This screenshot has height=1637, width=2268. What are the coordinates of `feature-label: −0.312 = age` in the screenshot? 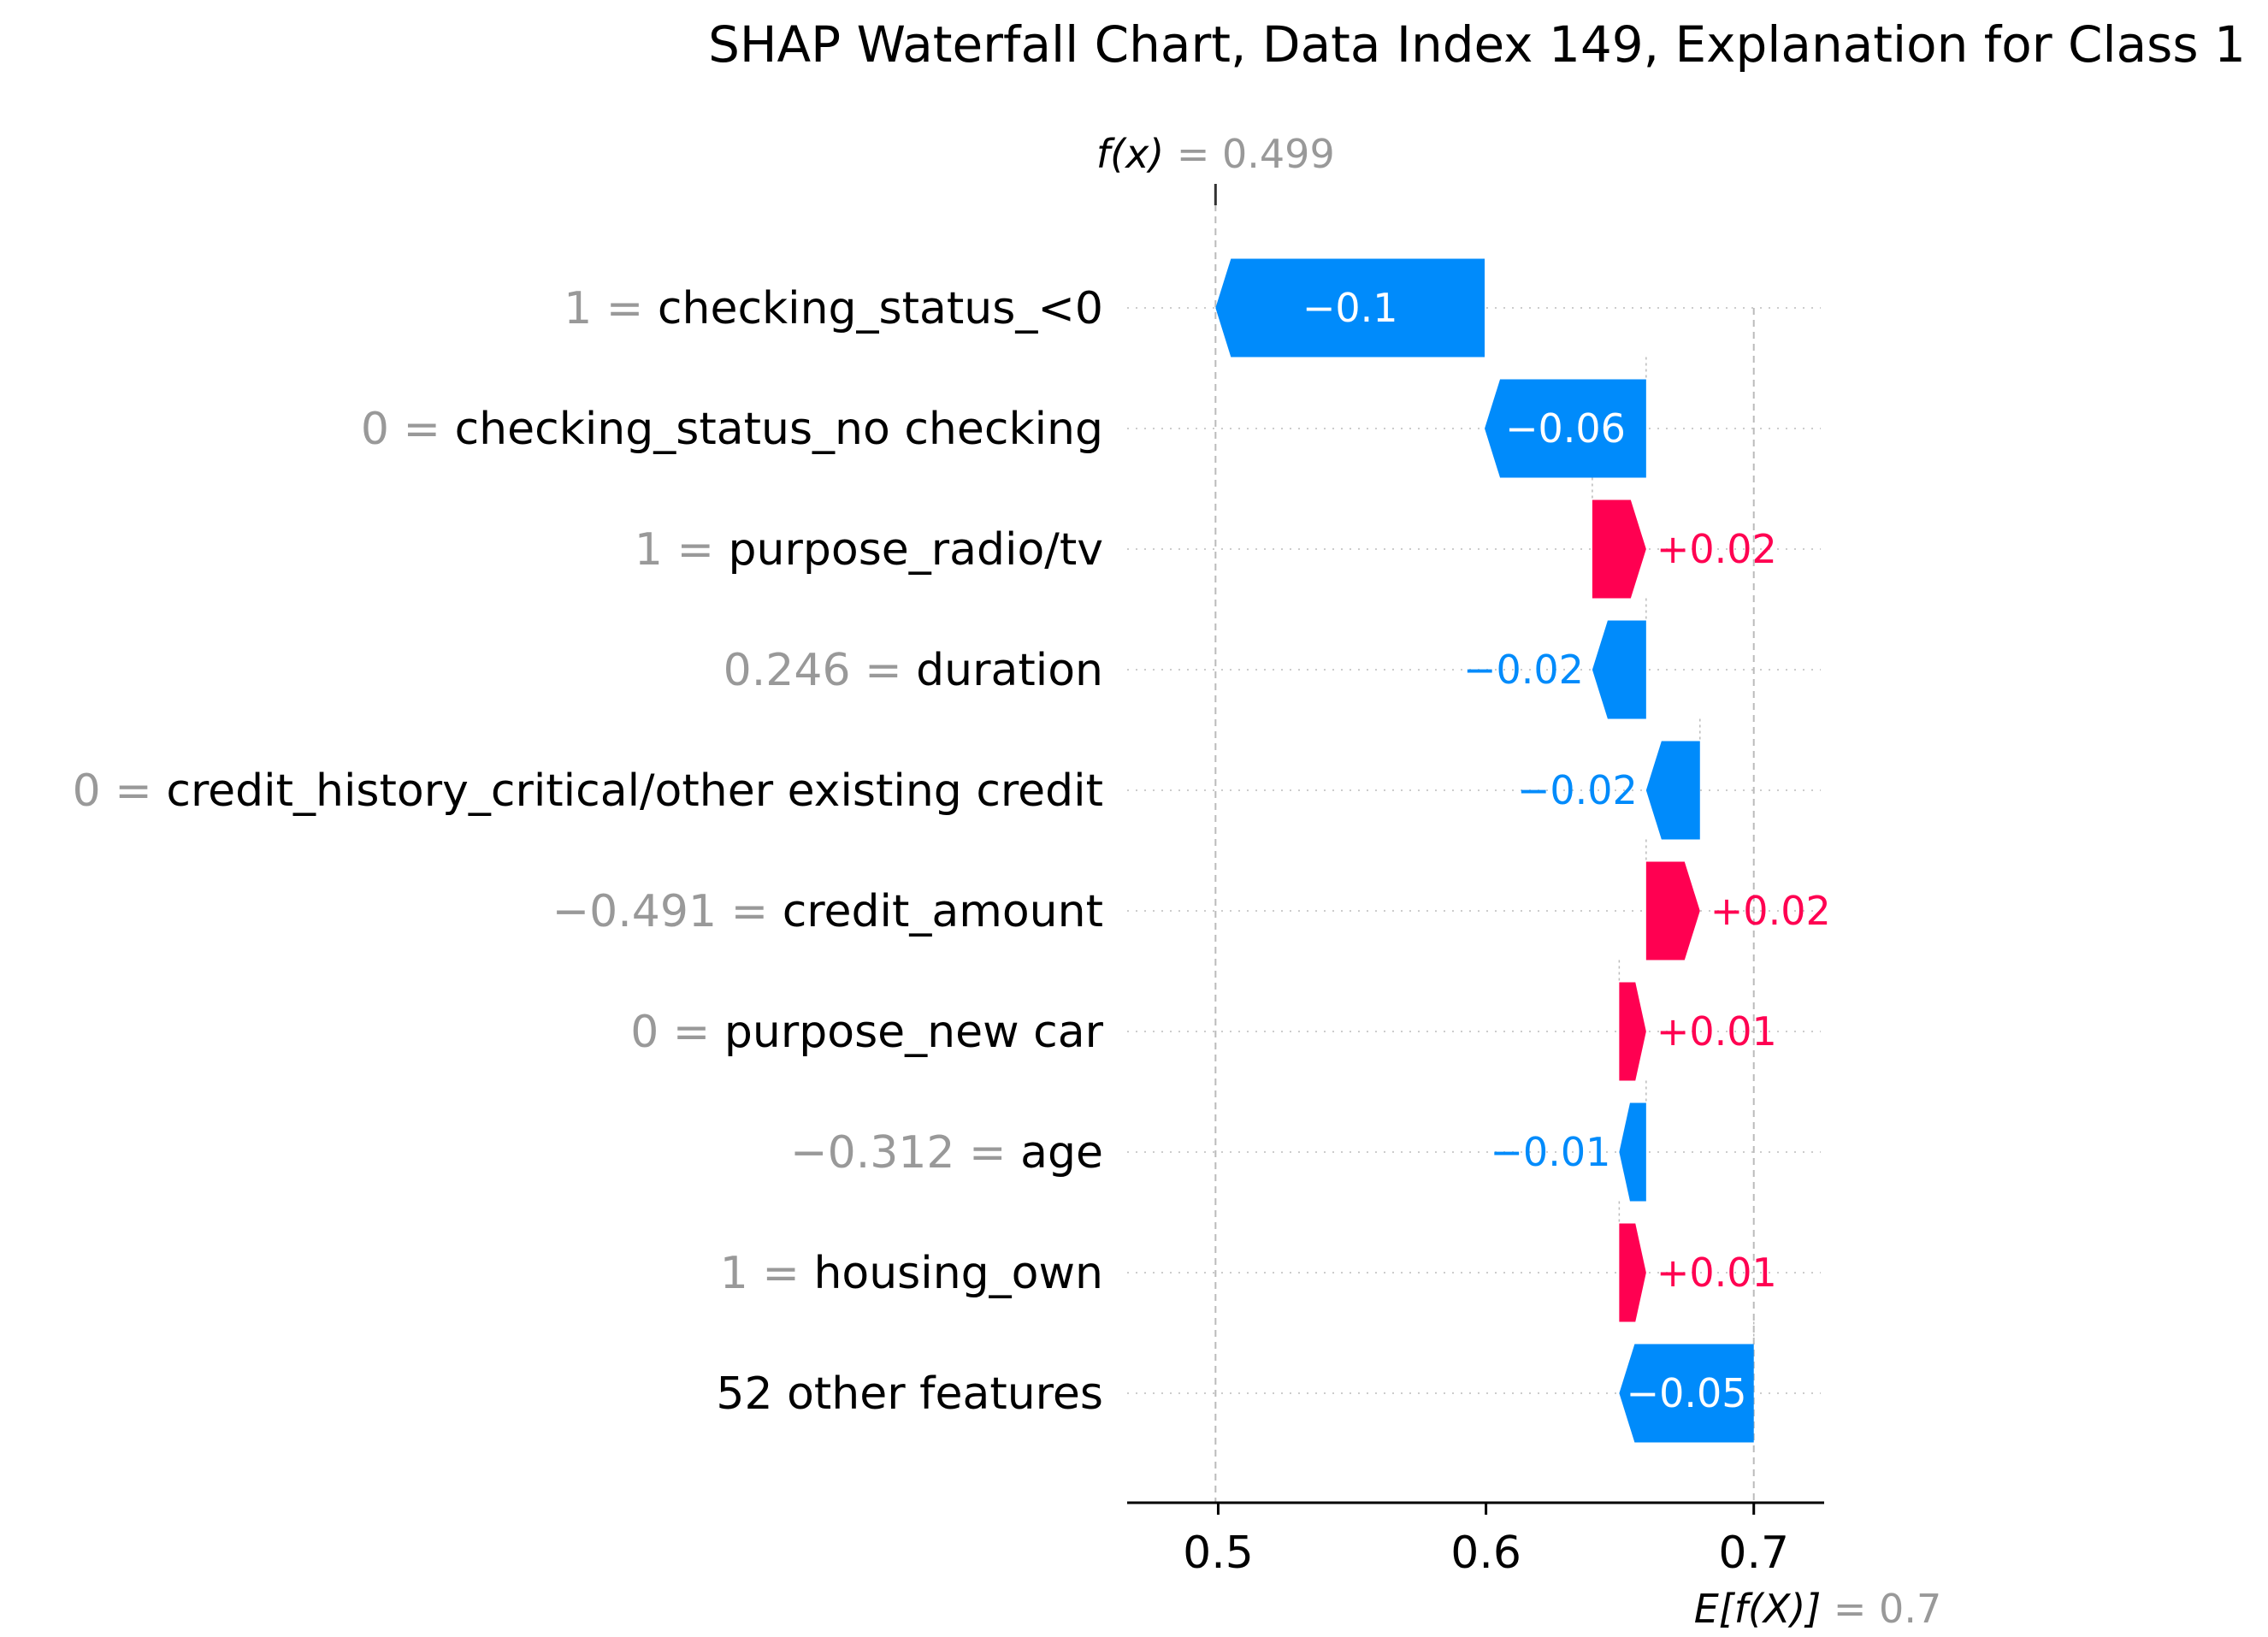 It's located at (946, 1153).